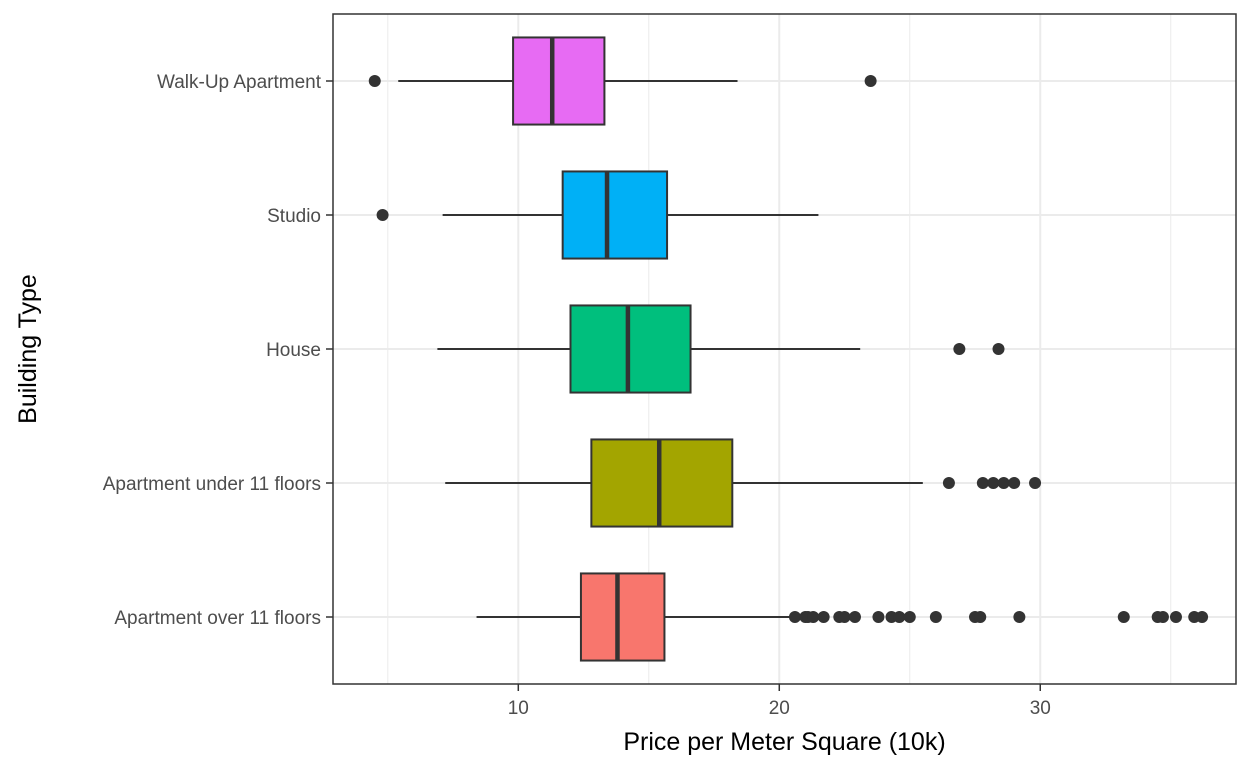 Image resolution: width=1248 pixels, height=768 pixels. I want to click on x-tick-label: 20, so click(779, 708).